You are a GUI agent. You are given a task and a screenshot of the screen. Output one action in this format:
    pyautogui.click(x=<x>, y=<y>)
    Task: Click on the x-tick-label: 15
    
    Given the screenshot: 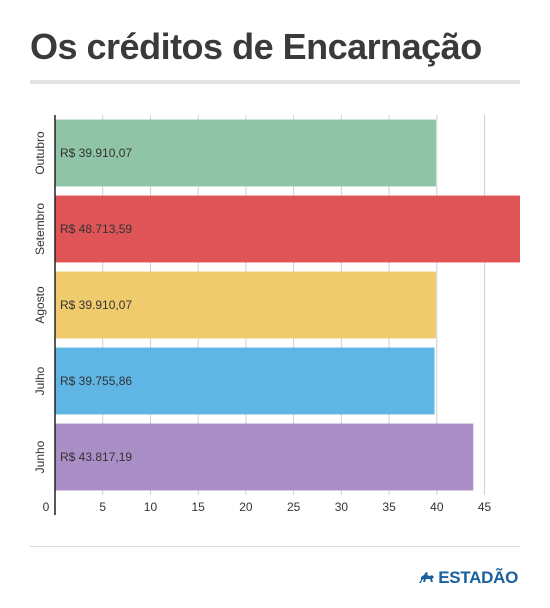 What is the action you would take?
    pyautogui.click(x=199, y=507)
    